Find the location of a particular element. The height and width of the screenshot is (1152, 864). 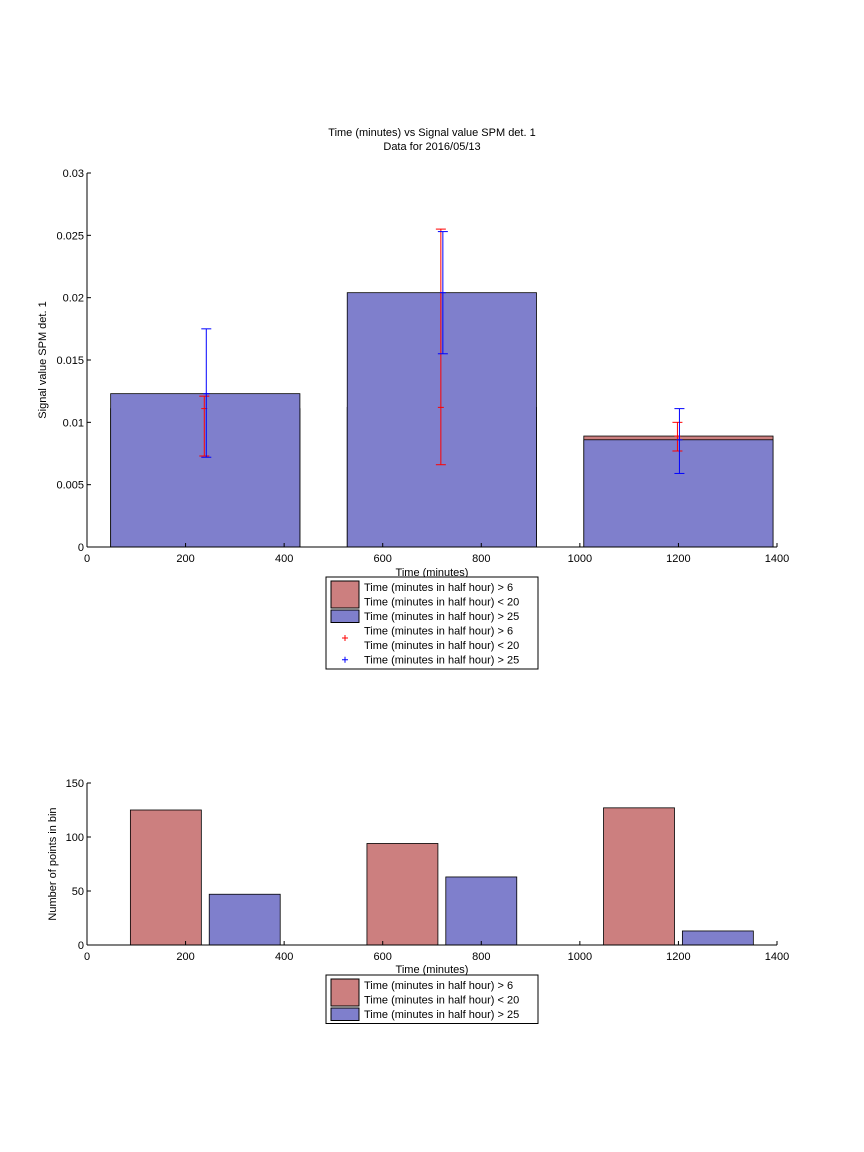

y-tick-label: 50 is located at coordinates (78, 892).